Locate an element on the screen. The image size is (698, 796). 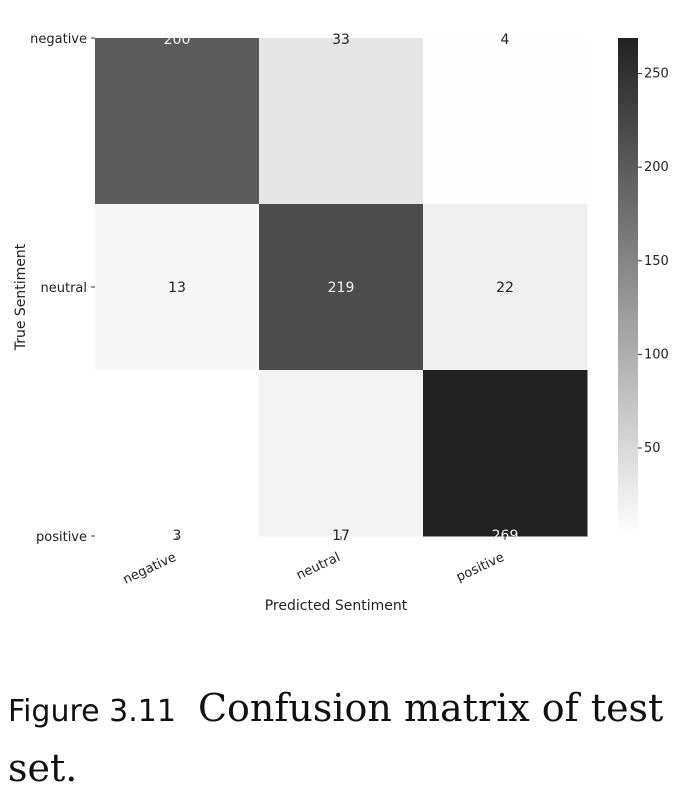
figure-caption: Figure 3.11 Confusion matrix of test set. is located at coordinates (349, 738).